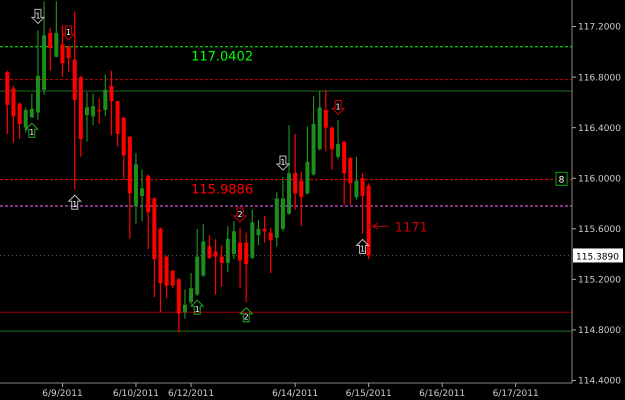  Describe the element at coordinates (600, 27) in the screenshot. I see `y-tick-label: 117.2000` at that location.